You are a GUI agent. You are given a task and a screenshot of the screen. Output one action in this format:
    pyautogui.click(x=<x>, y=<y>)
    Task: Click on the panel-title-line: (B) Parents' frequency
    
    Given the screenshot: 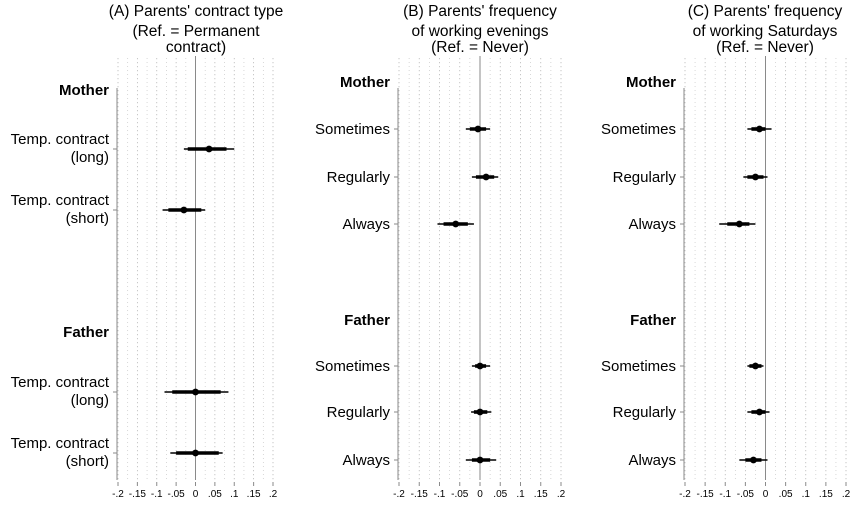 What is the action you would take?
    pyautogui.click(x=480, y=11)
    